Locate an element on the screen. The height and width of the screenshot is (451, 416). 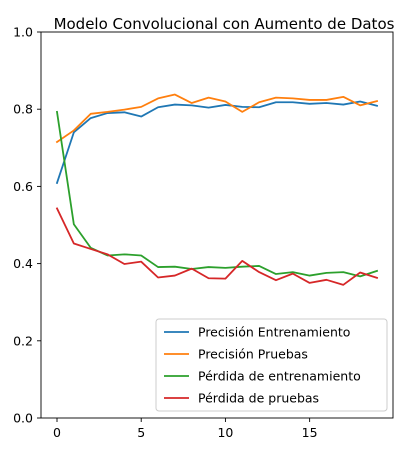
x-tick-label: 10 is located at coordinates (225, 432).